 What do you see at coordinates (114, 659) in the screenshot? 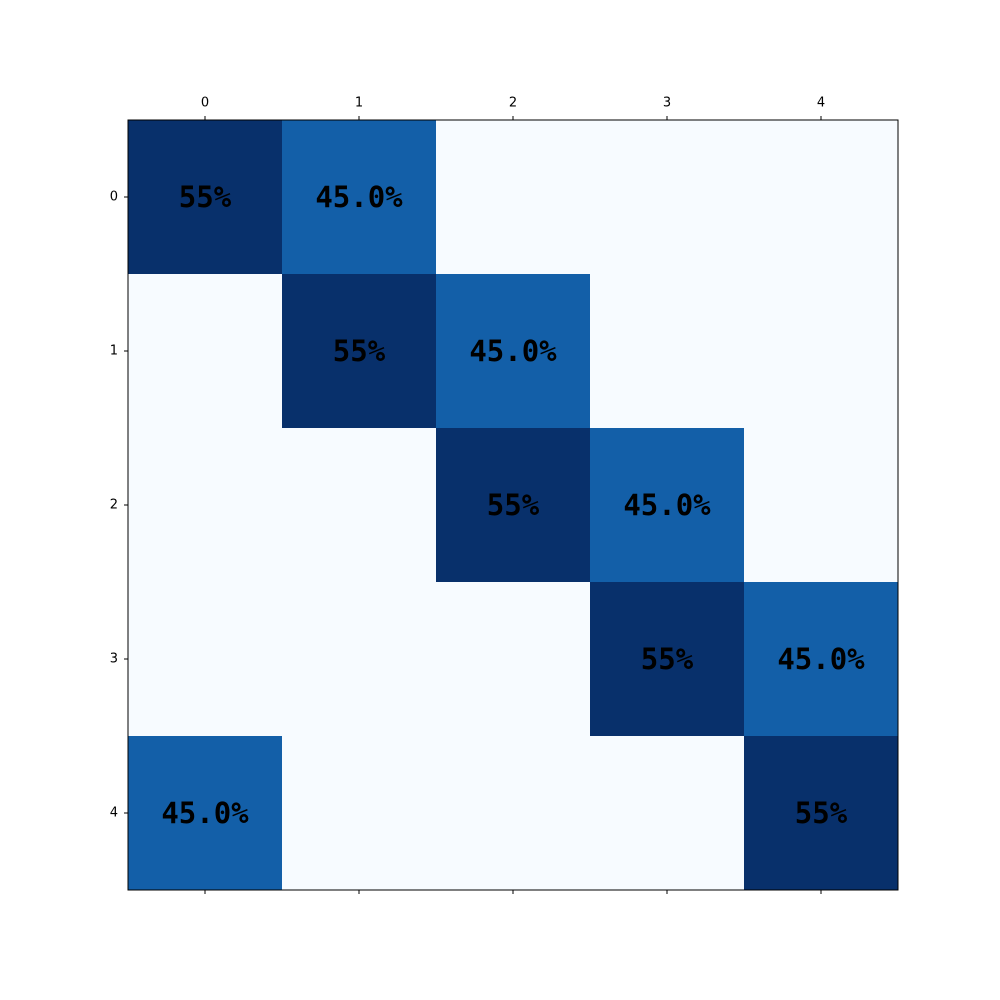
I see `y-tick-label-3: 3` at bounding box center [114, 659].